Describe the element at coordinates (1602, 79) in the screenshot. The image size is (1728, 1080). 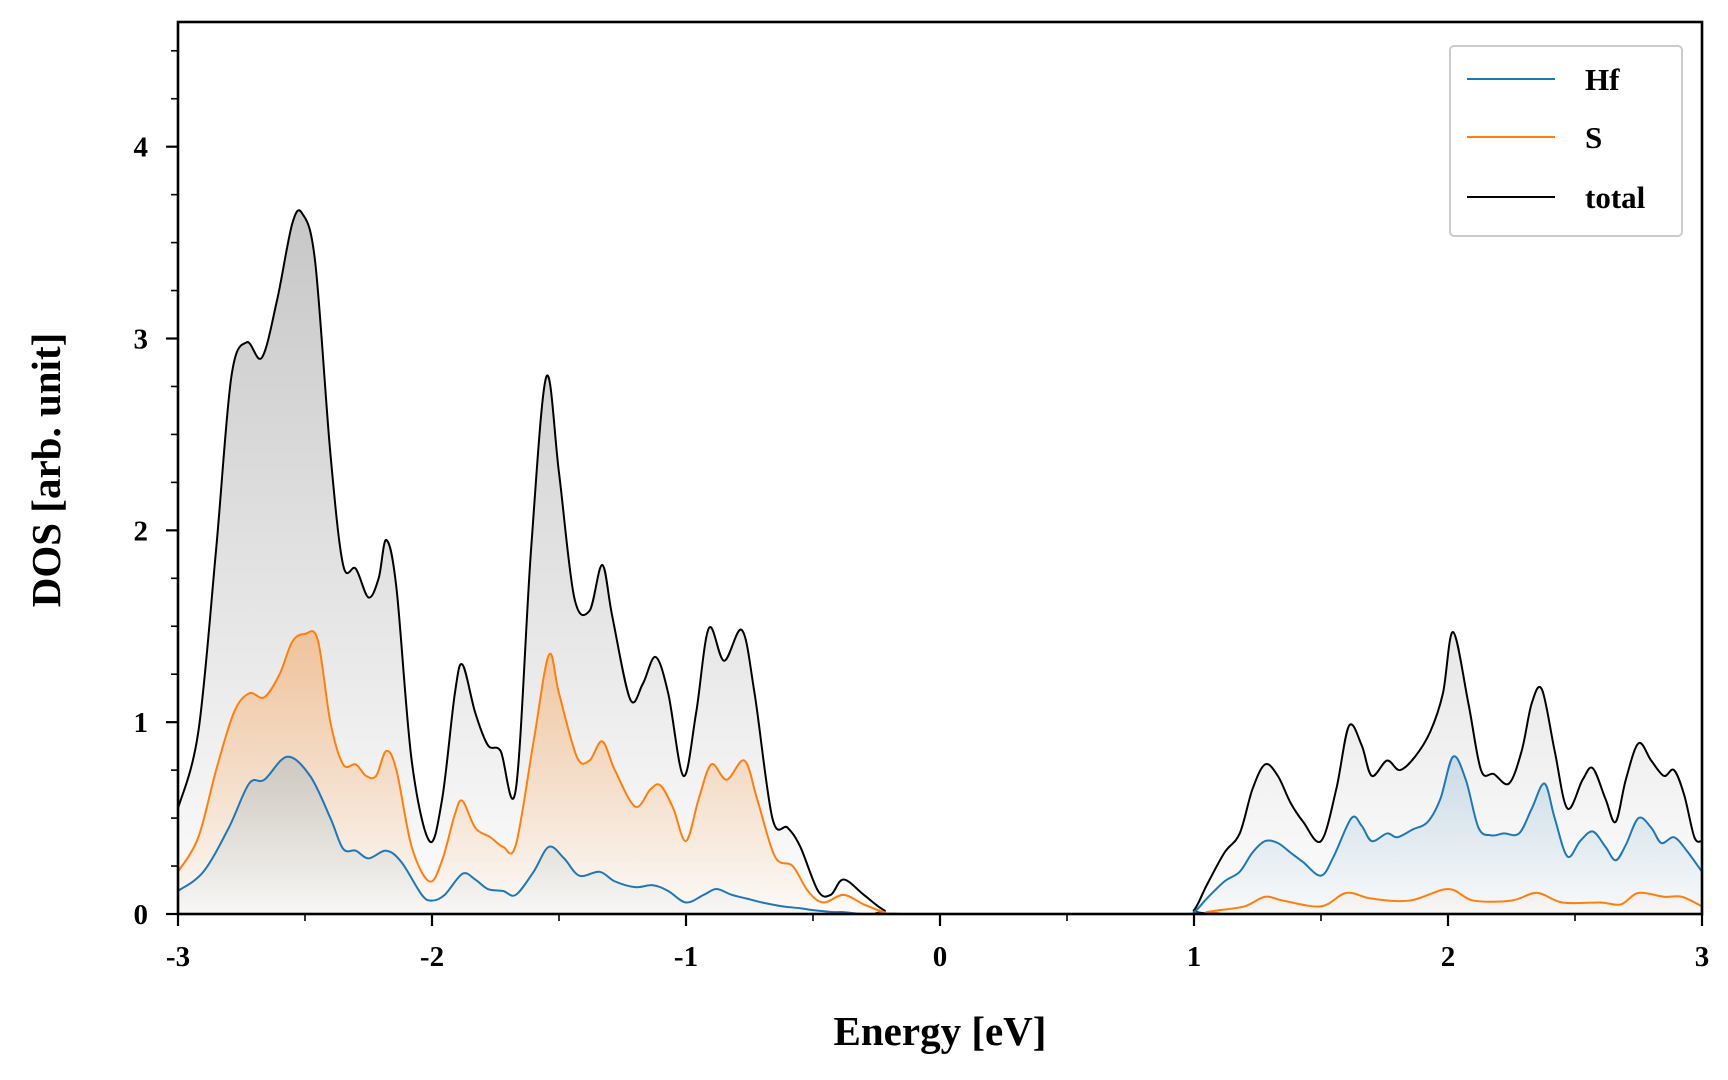
I see `legend-label-hf: Hf` at that location.